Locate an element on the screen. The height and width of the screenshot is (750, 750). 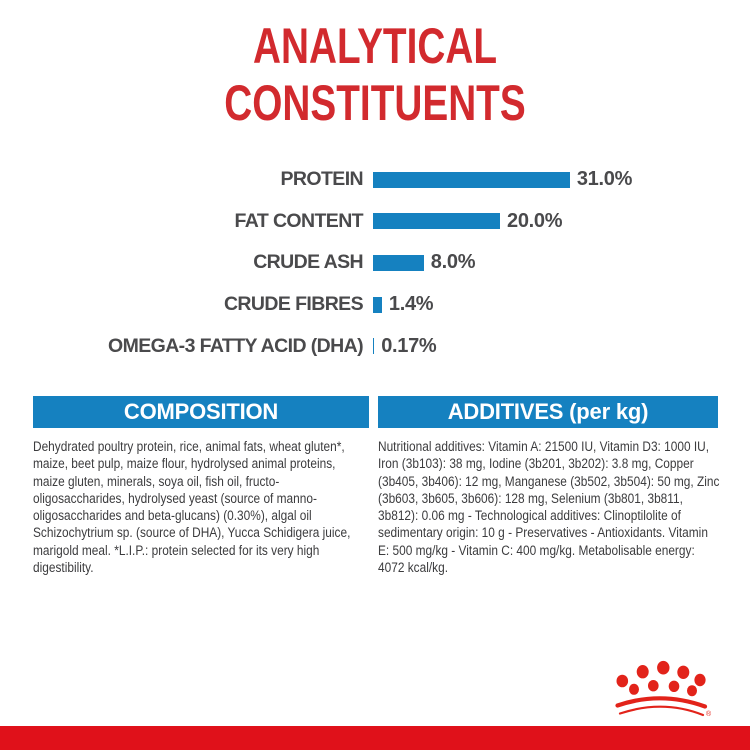
chart-value-label: 31.0% is located at coordinates (604, 179).